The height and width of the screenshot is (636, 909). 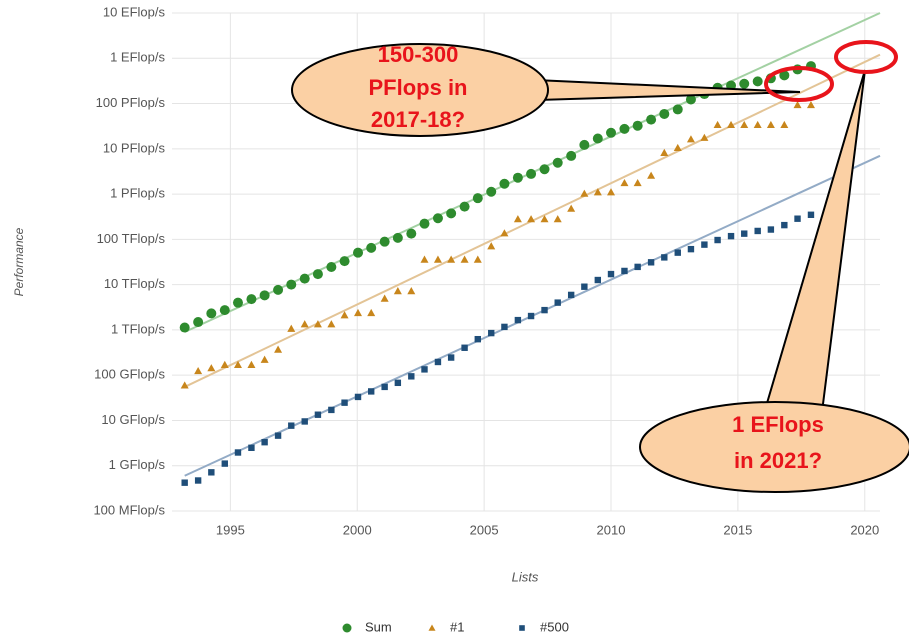 I want to click on y-tick-label: 1 PFlop/s, so click(x=137, y=193).